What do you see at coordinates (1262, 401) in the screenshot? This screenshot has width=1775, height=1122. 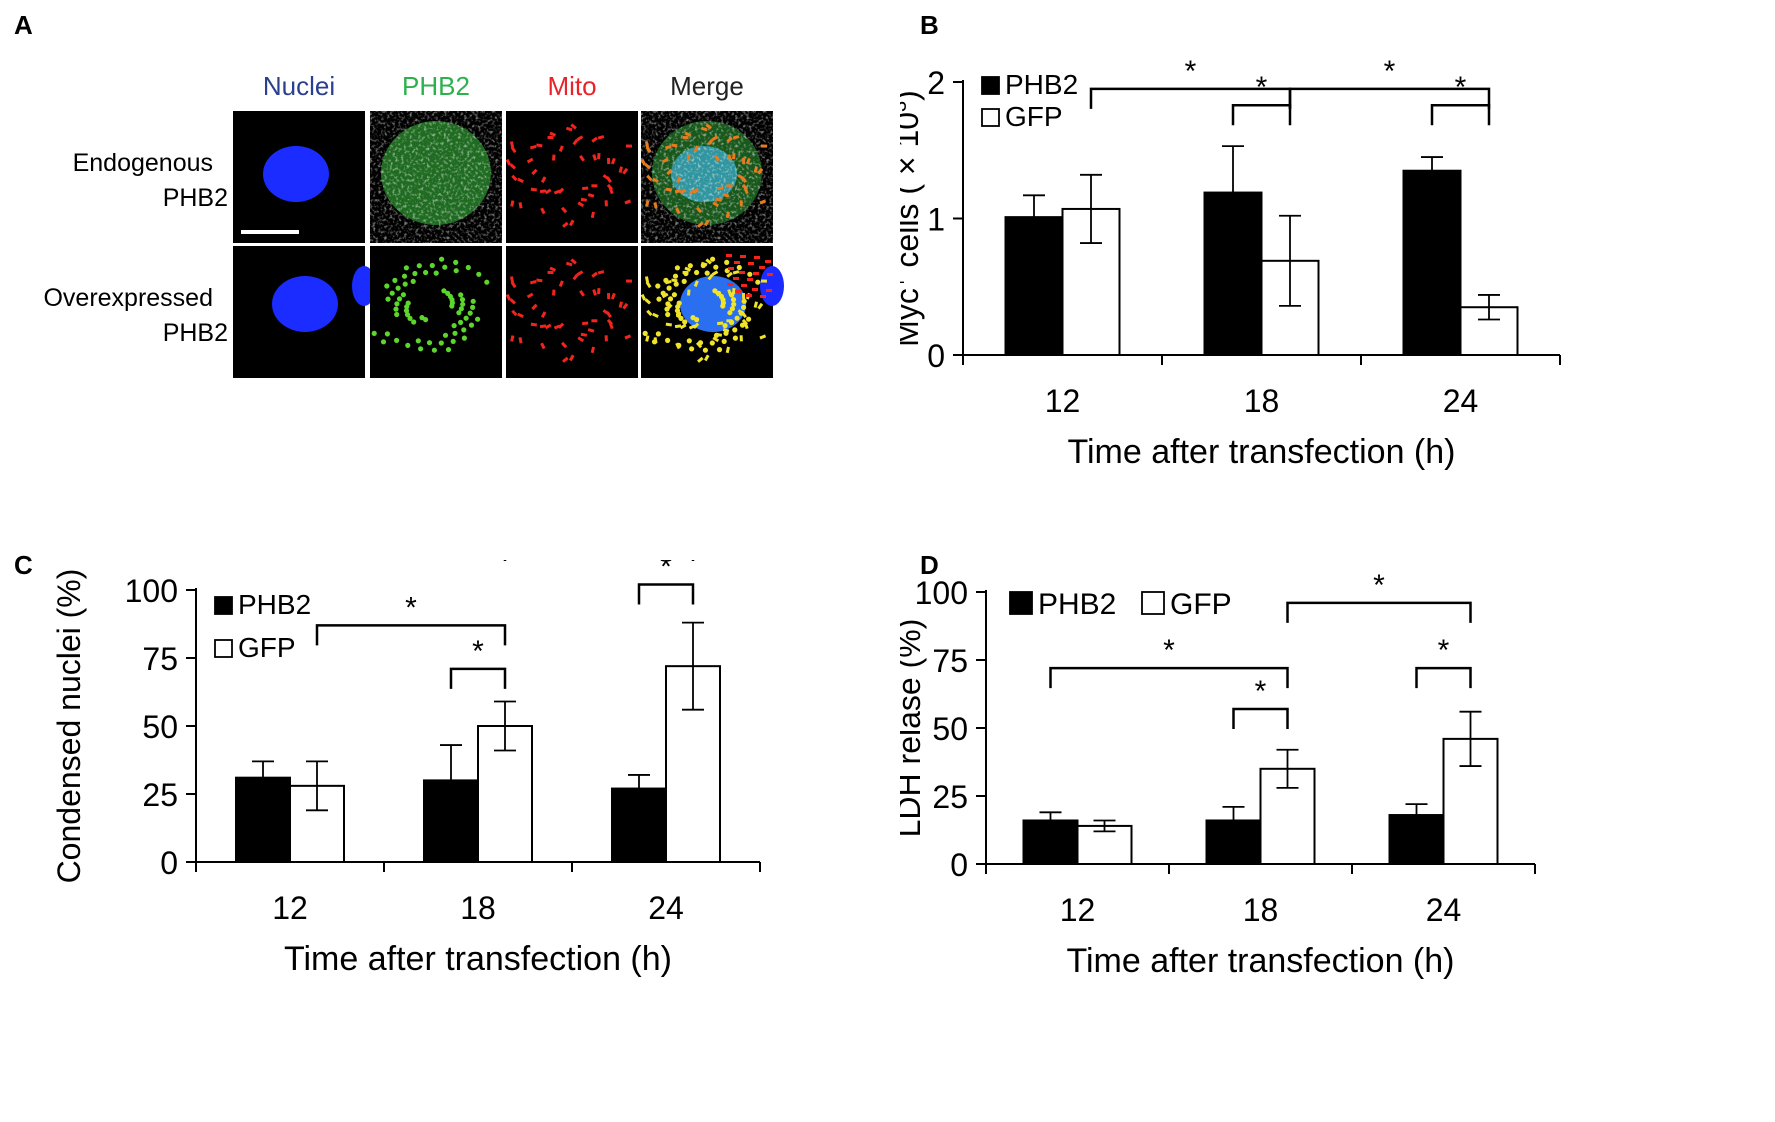 I see `x-tick-label: 18` at bounding box center [1262, 401].